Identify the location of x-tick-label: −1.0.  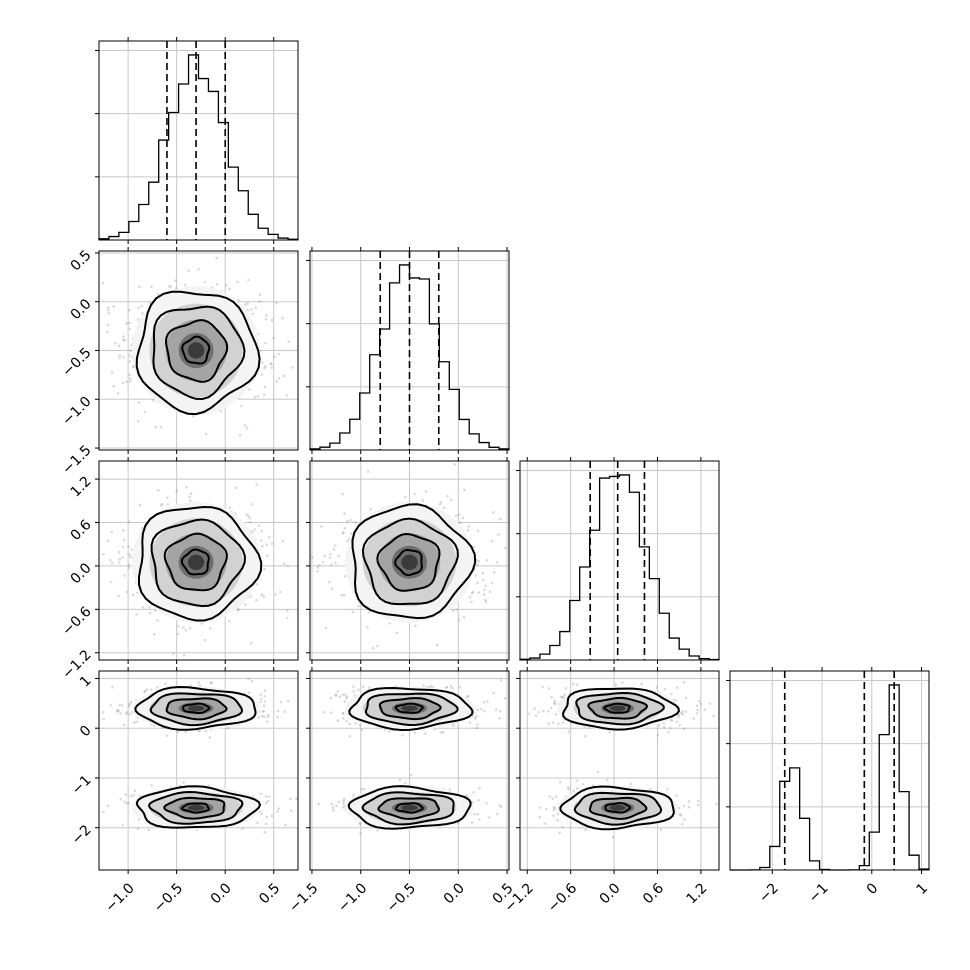
(119, 897).